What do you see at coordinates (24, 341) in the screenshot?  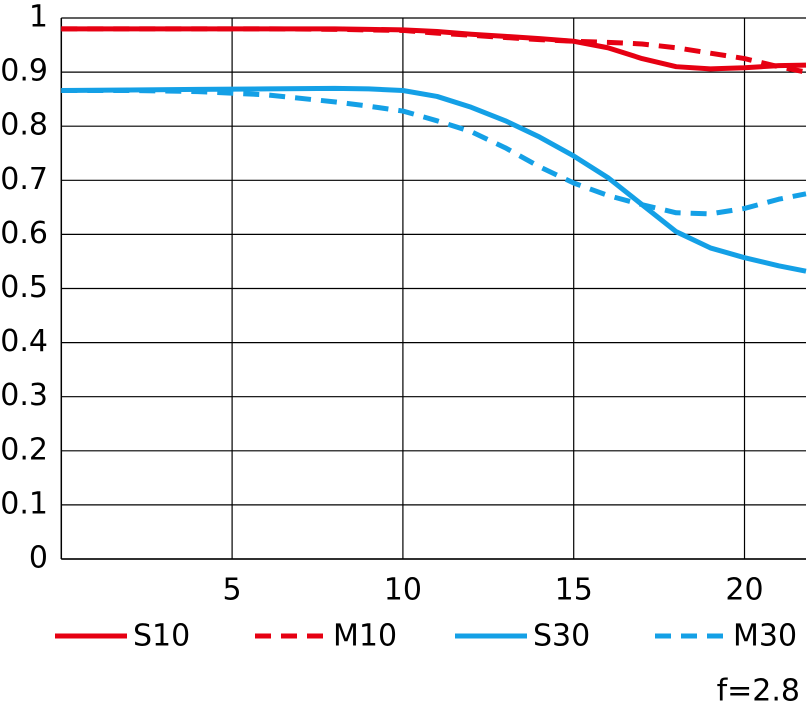 I see `y-tick-label: 0.4` at bounding box center [24, 341].